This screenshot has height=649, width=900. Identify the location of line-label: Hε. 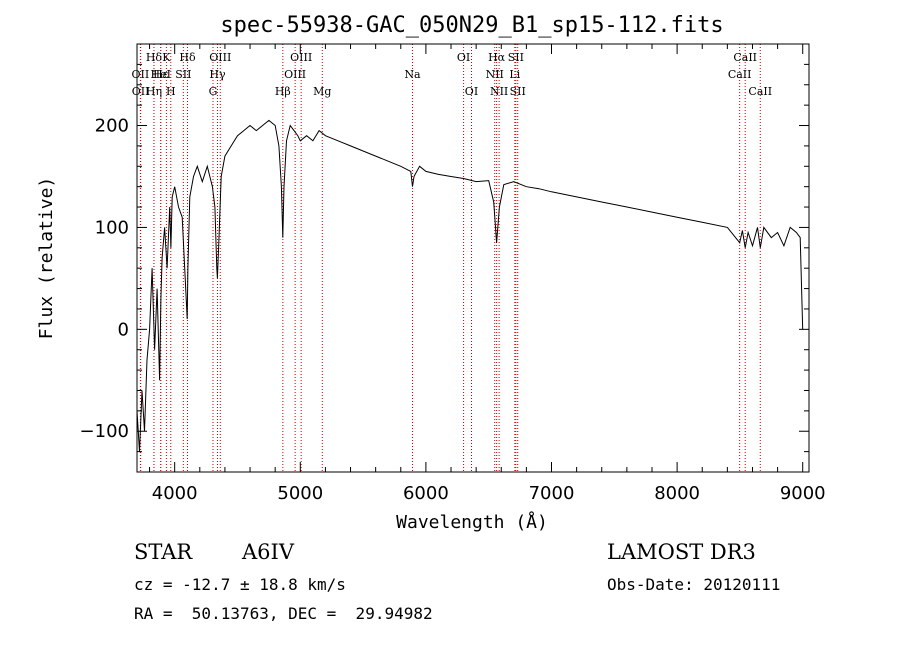
(161, 74).